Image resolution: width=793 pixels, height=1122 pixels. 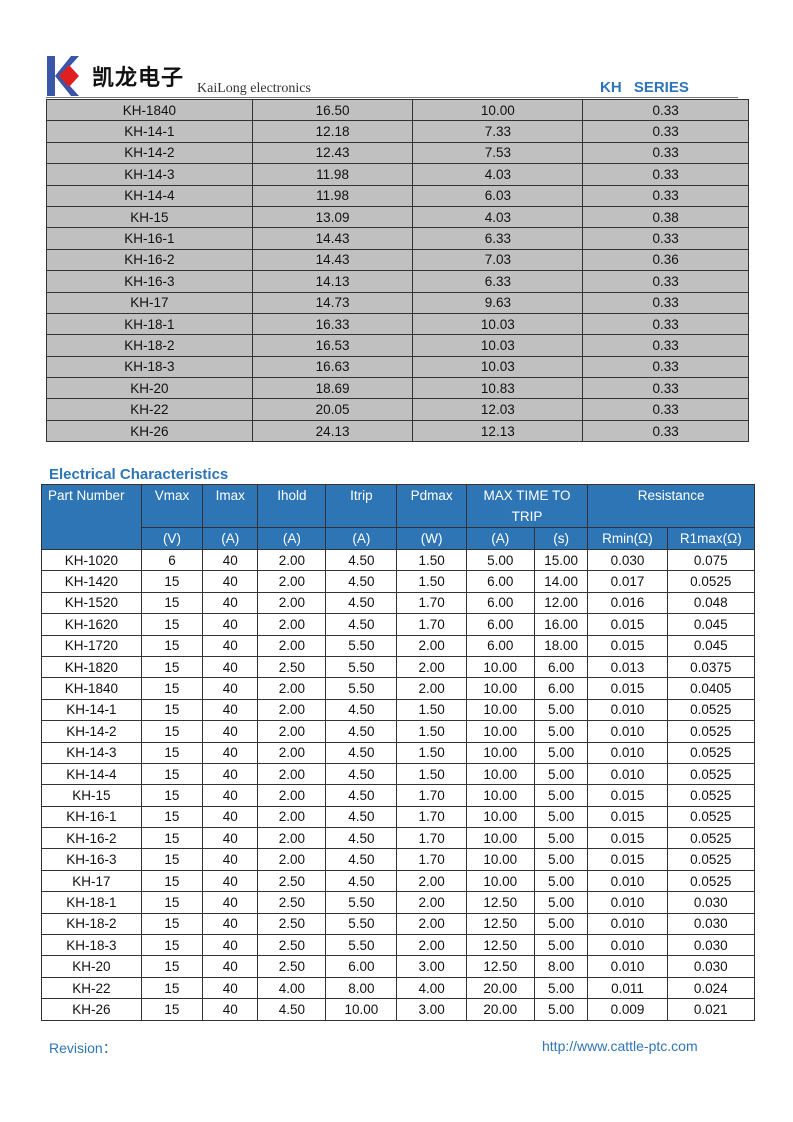 I want to click on table-row: KH-16-3 14.13 6.33 0.33, so click(x=397, y=281).